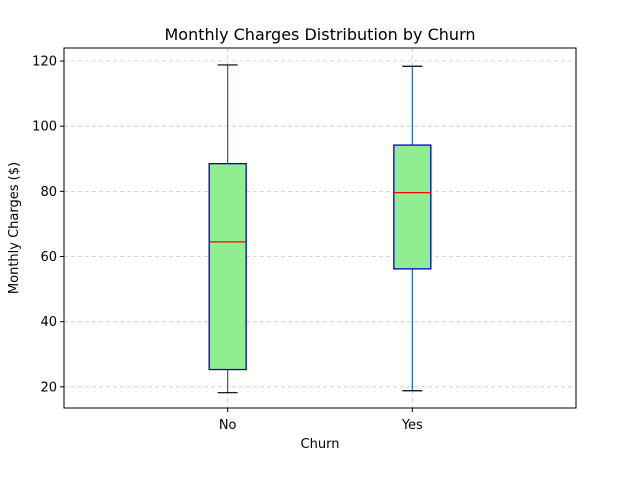  I want to click on y-tick-label: 60, so click(48, 257).